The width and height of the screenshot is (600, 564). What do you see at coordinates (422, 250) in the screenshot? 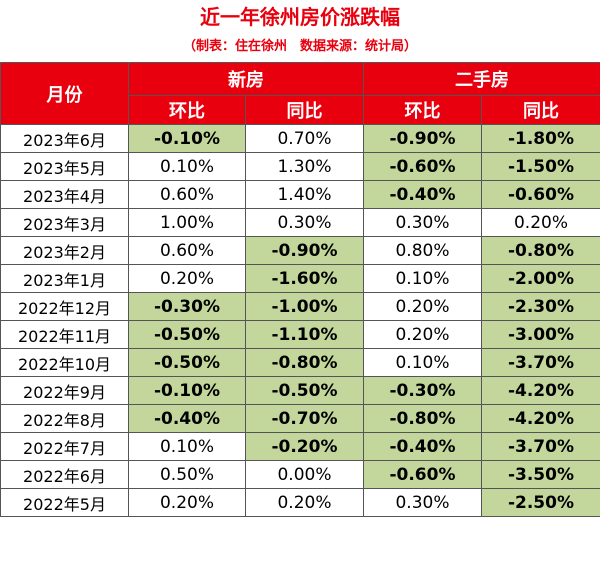
I see `second-mom-cell: 0.80%` at bounding box center [422, 250].